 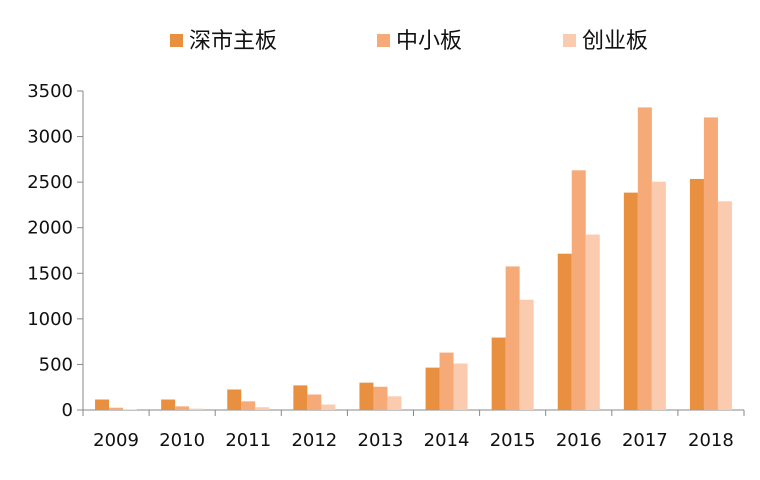 What do you see at coordinates (328, 407) in the screenshot?
I see `bar-创业板-2012` at bounding box center [328, 407].